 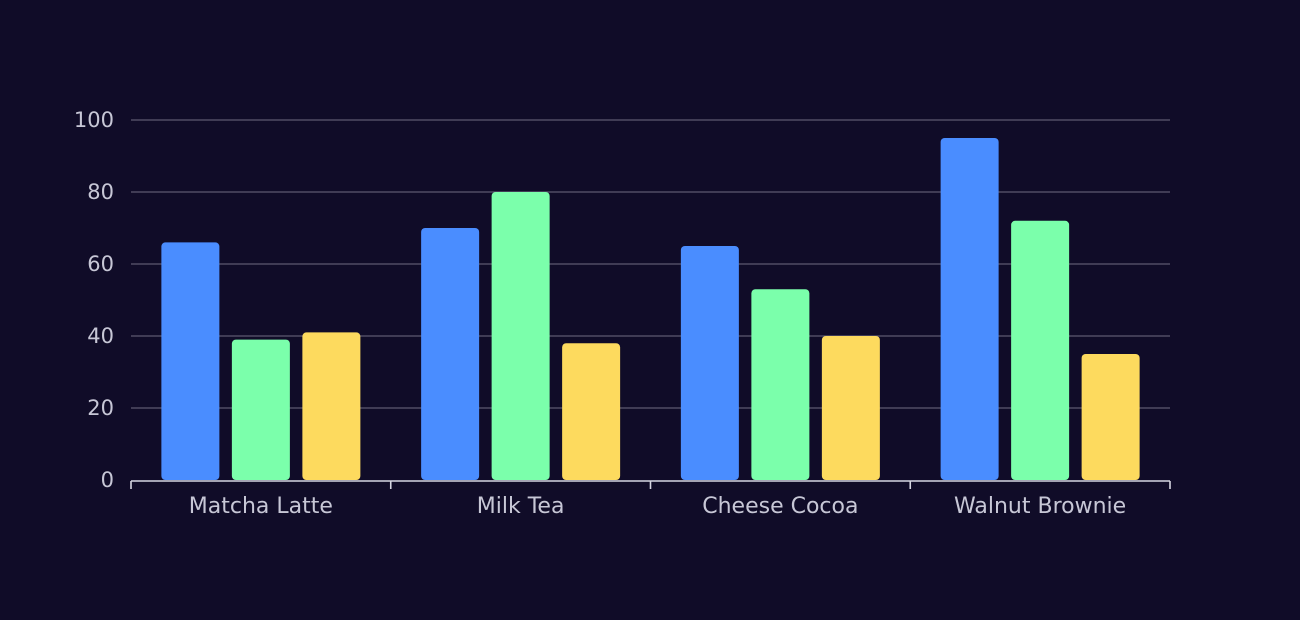 What do you see at coordinates (261, 506) in the screenshot?
I see `x-category-label: Matcha Latte` at bounding box center [261, 506].